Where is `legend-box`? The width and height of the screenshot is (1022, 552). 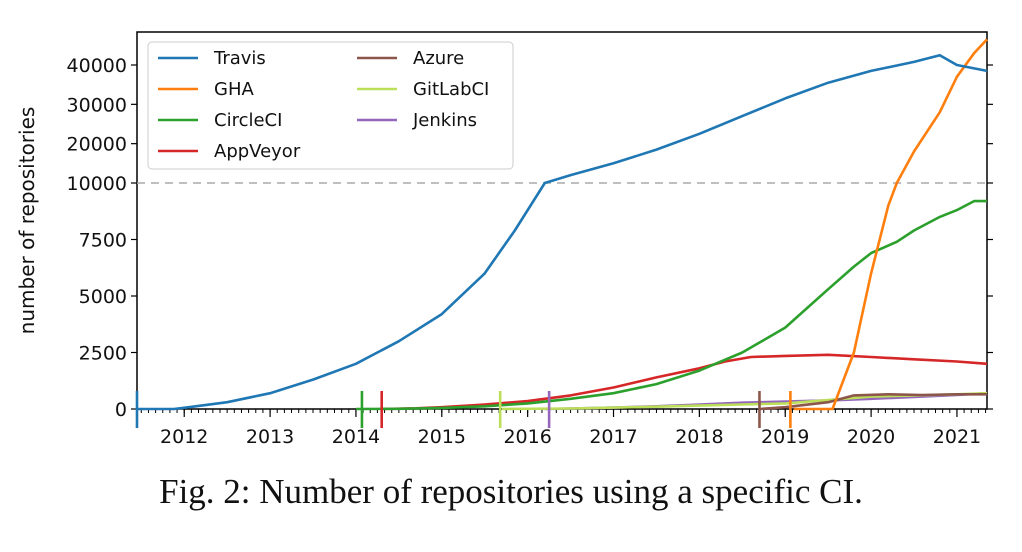
legend-box is located at coordinates (330, 105).